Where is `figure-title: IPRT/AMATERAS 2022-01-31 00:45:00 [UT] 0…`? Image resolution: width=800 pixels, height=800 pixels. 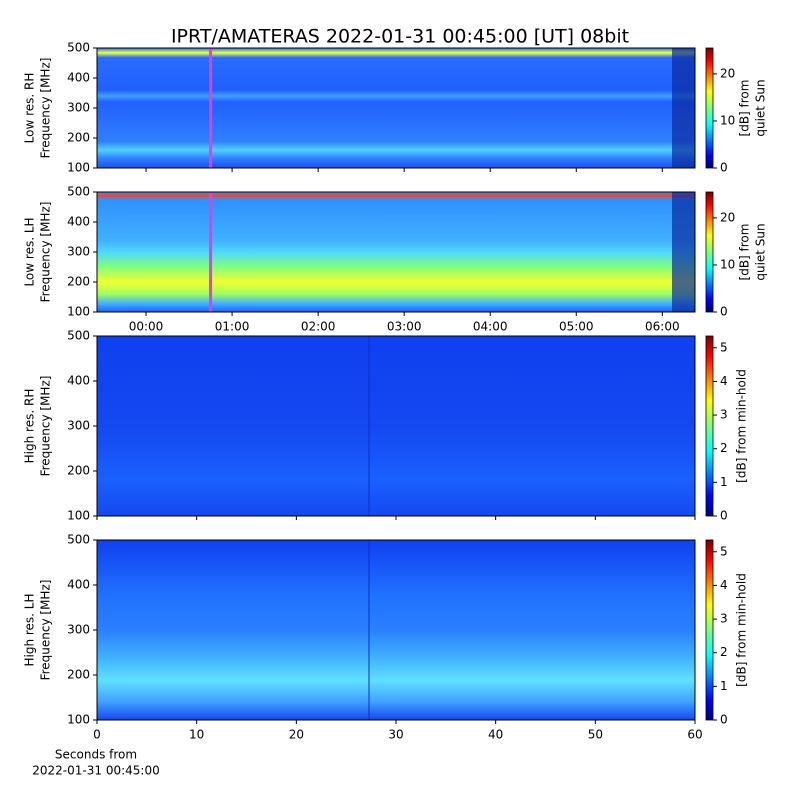
figure-title: IPRT/AMATERAS 2022-01-31 00:45:00 [UT] 0… is located at coordinates (400, 37).